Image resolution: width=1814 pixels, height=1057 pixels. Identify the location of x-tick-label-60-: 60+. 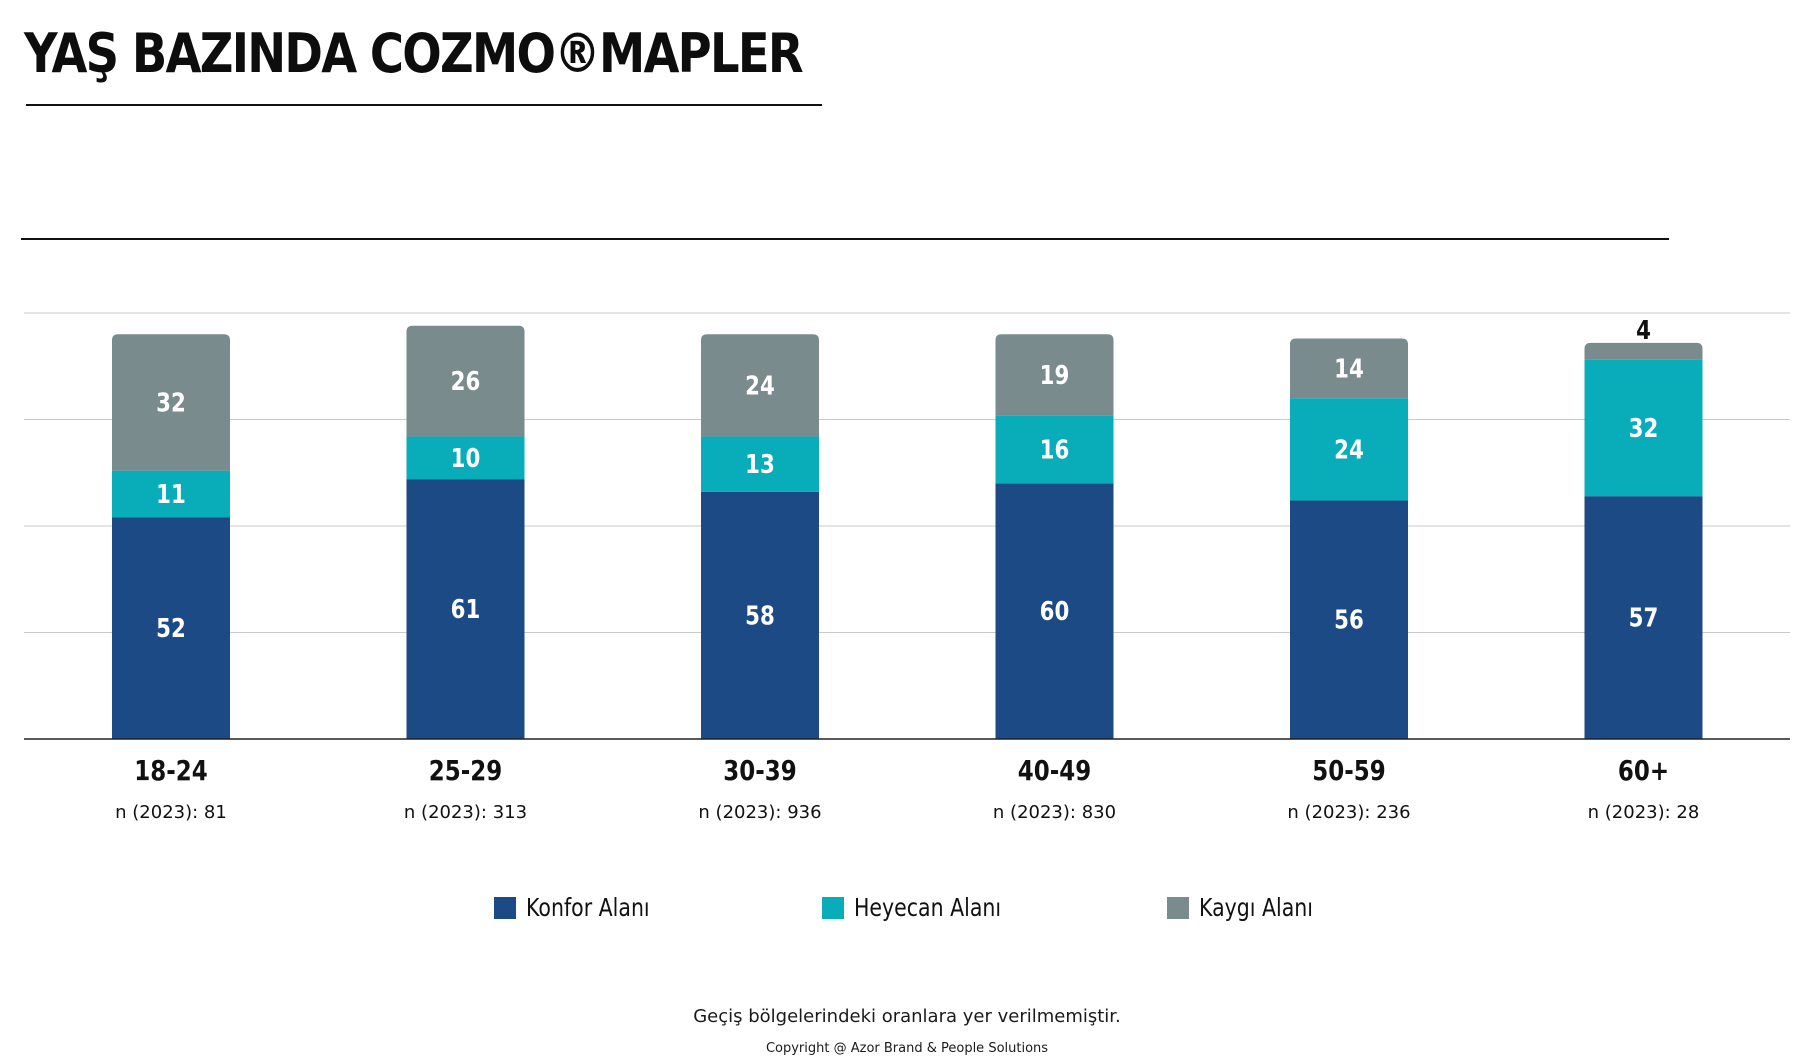
(1643, 771).